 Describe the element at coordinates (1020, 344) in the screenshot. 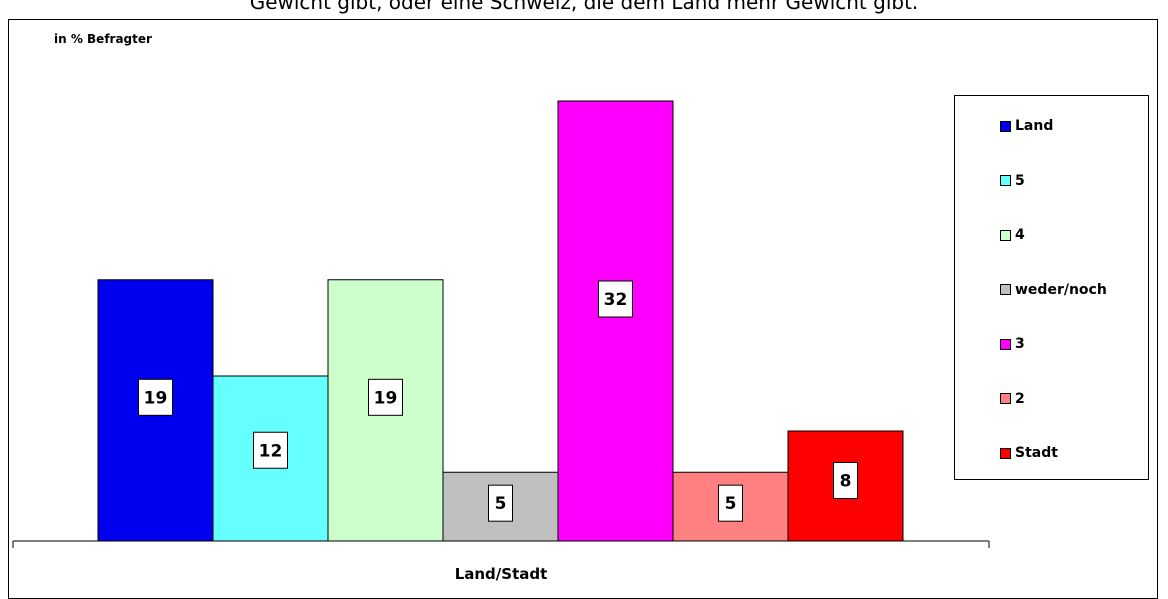

I see `legend-label: 3` at that location.